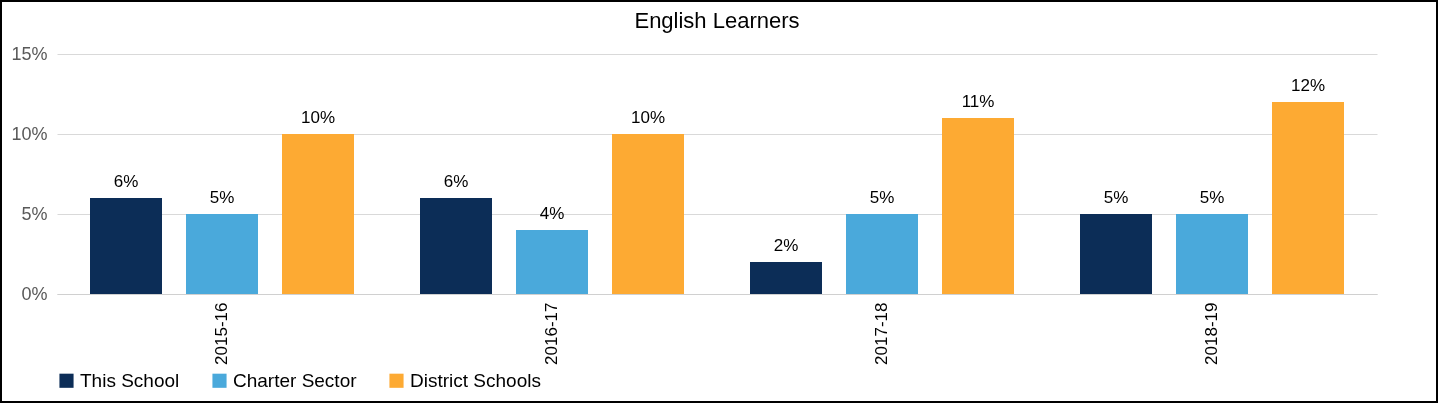  I want to click on y-tick-label: 5%, so click(34, 213).